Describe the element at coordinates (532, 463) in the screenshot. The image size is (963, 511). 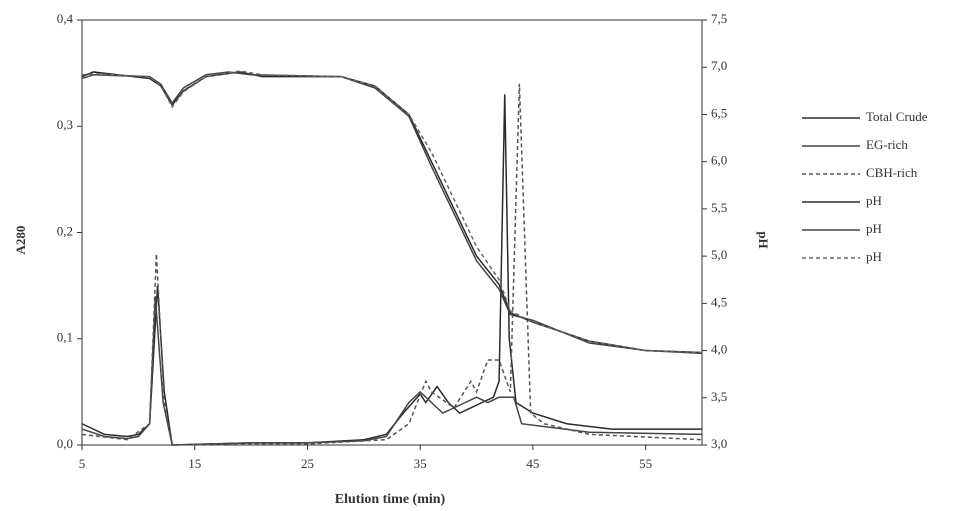
I see `x-tick-label: 45` at that location.